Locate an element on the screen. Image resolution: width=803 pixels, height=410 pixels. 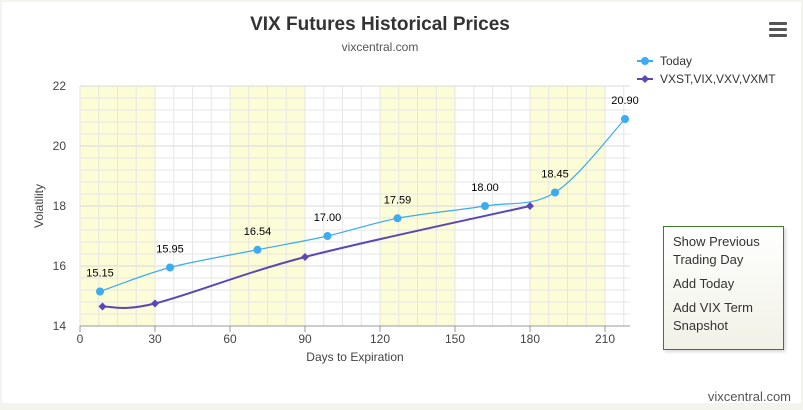
legend-label-0: Today is located at coordinates (676, 61).